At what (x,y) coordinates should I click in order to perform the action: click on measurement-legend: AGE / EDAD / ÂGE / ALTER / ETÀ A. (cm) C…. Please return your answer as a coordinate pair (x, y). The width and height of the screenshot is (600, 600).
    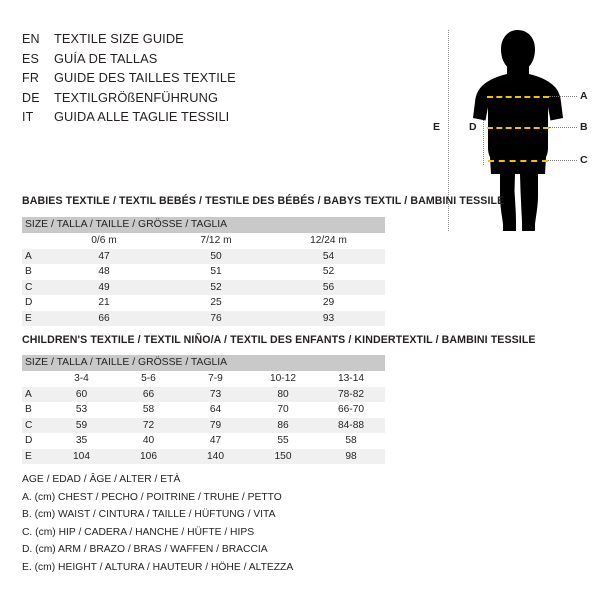
    Looking at the image, I should click on (232, 524).